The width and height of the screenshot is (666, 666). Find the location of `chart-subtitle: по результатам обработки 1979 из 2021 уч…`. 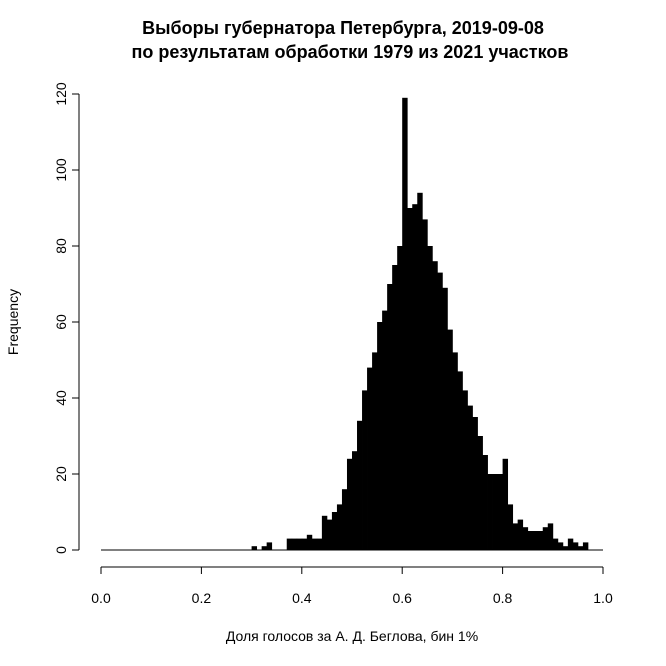

chart-subtitle: по результатам обработки 1979 из 2021 уч… is located at coordinates (350, 52).